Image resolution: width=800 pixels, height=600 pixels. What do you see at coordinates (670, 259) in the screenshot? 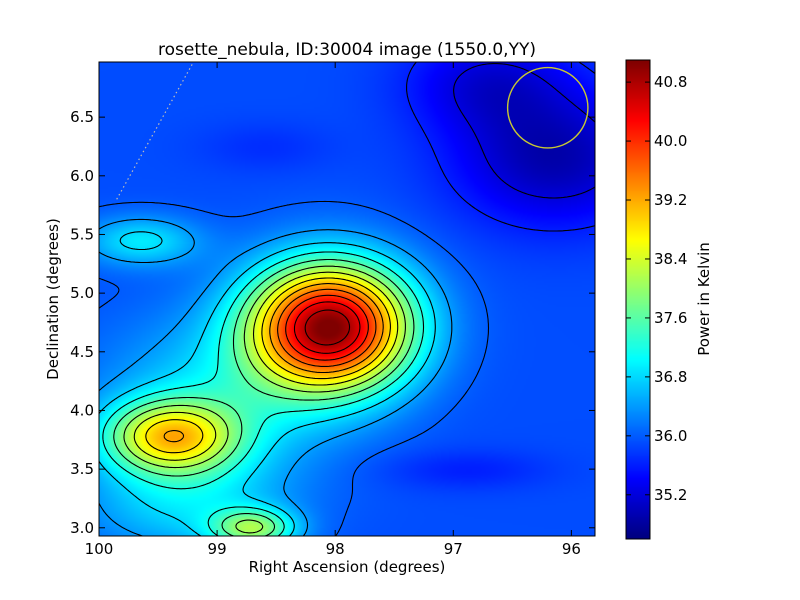
I see `colorbar-tick-label: 38.4` at bounding box center [670, 259].